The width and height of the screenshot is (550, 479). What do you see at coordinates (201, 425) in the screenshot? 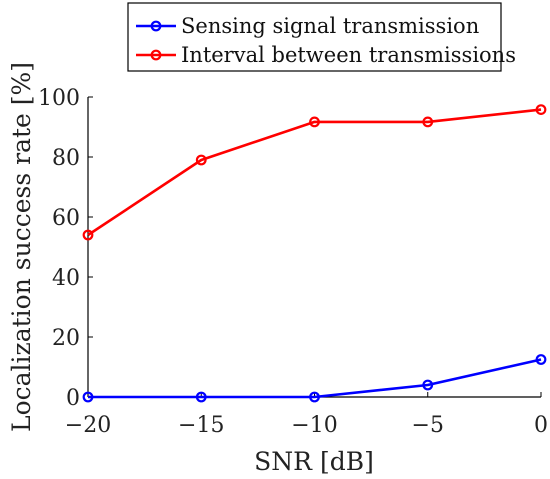
I see `x-tick-label: −15` at bounding box center [201, 425].